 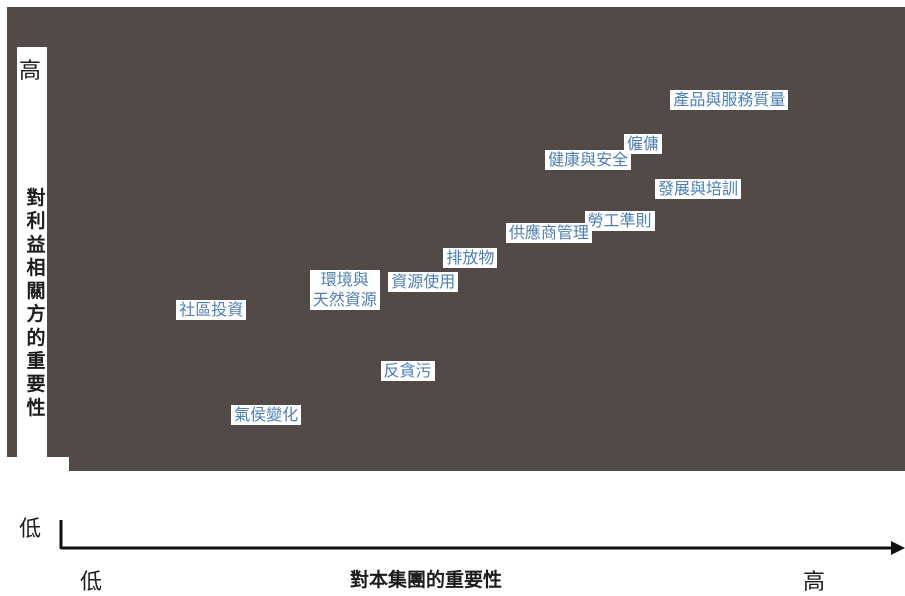 What do you see at coordinates (548, 233) in the screenshot?
I see `data-point-label: 供應商管理` at bounding box center [548, 233].